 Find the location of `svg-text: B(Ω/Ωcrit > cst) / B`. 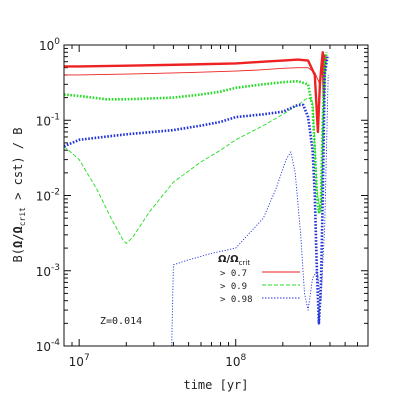

svg-text: B(Ω/Ωcrit > cst) / B is located at coordinates (19, 195).